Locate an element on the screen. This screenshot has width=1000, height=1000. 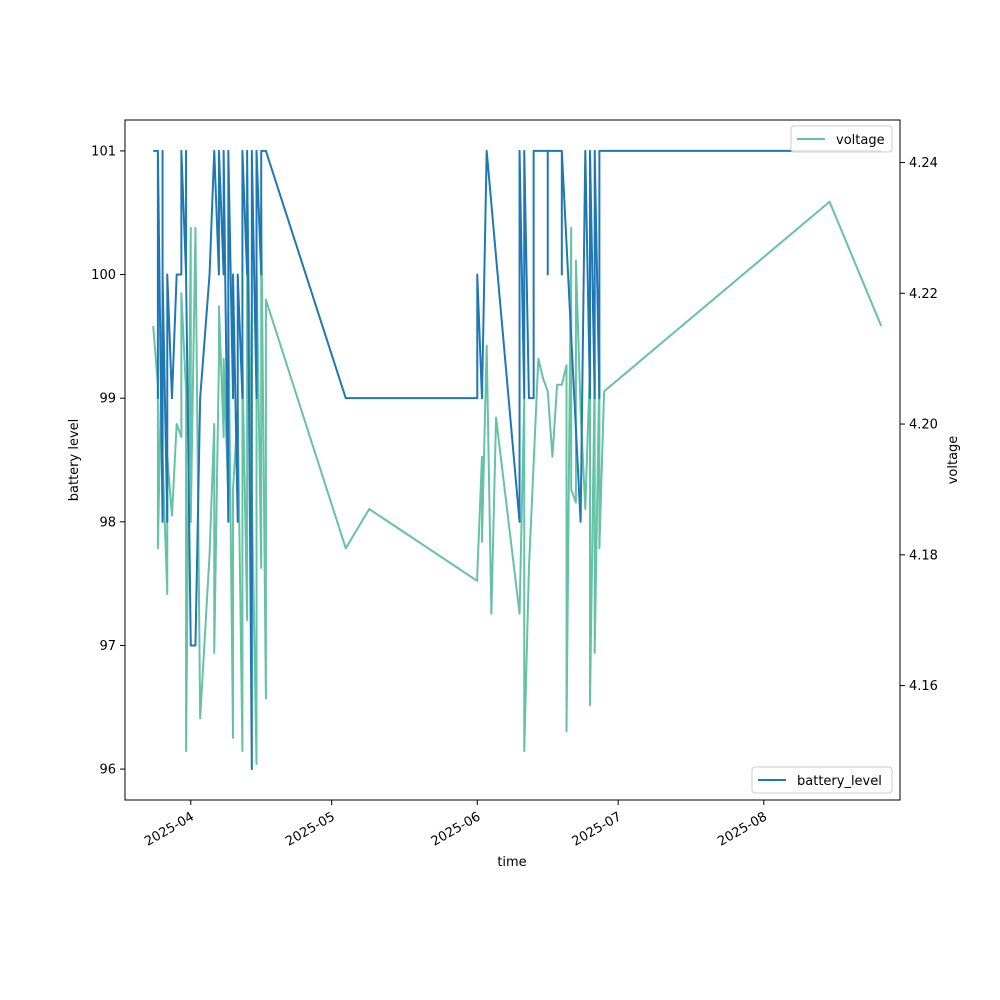
legend-voltage-box is located at coordinates (841, 139).